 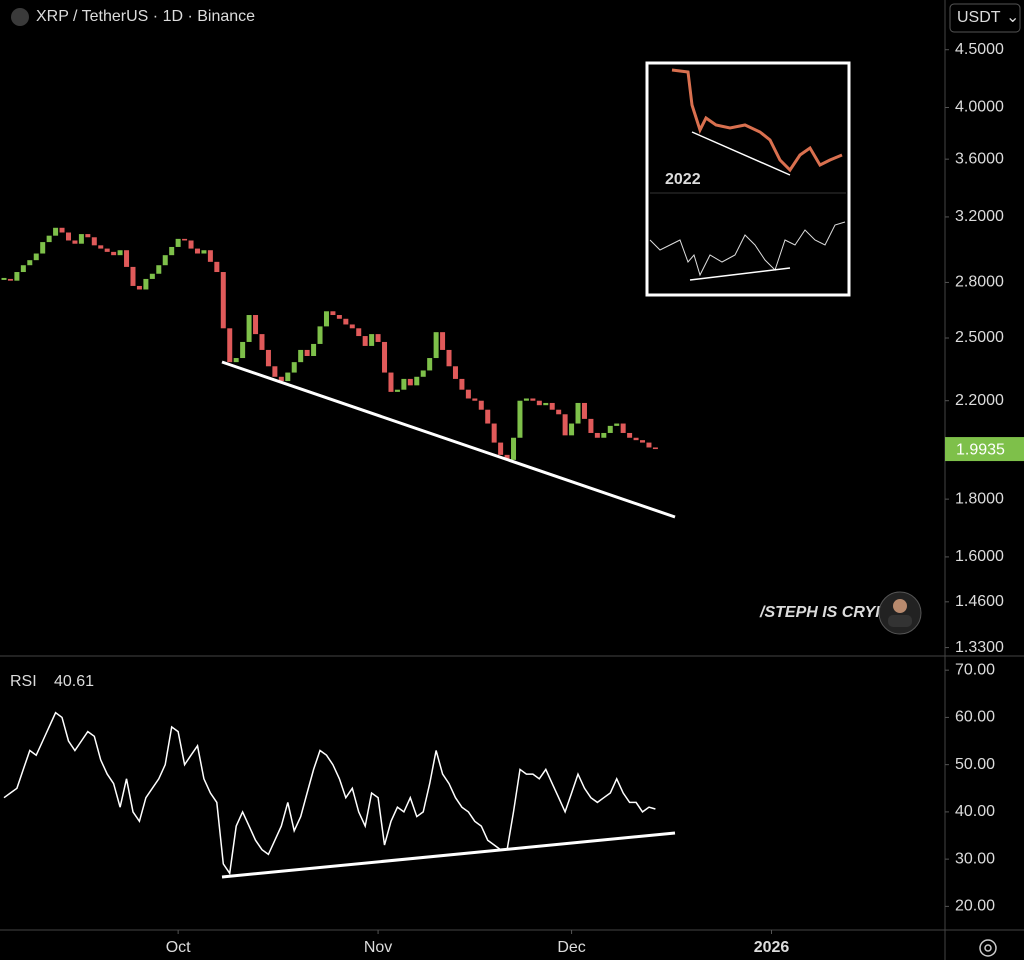 I want to click on inset: 2022, so click(x=748, y=179).